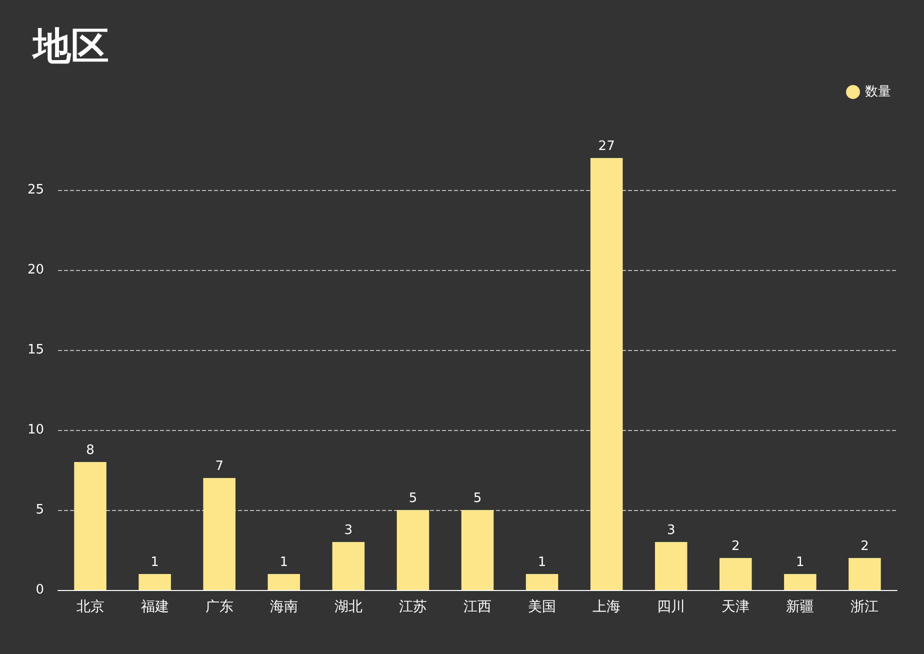 The width and height of the screenshot is (924, 654). What do you see at coordinates (606, 607) in the screenshot?
I see `x-tick-label: 上海` at bounding box center [606, 607].